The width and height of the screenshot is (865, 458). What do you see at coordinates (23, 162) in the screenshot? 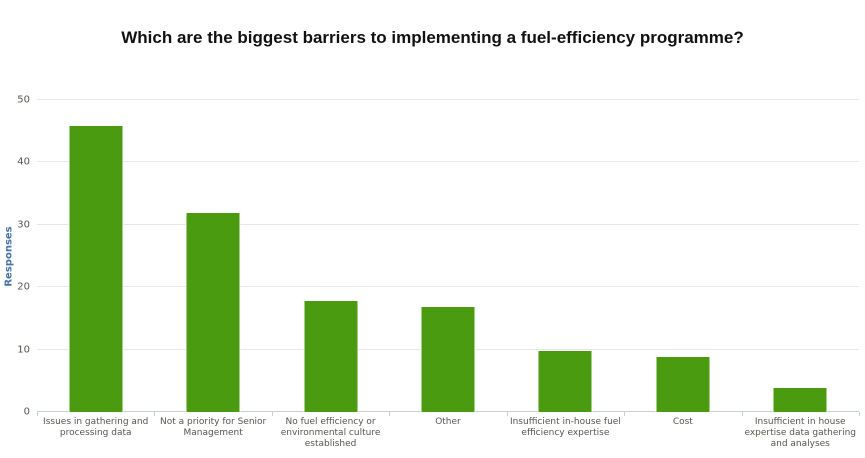
I see `y-axis-tick-label: 40` at bounding box center [23, 162].